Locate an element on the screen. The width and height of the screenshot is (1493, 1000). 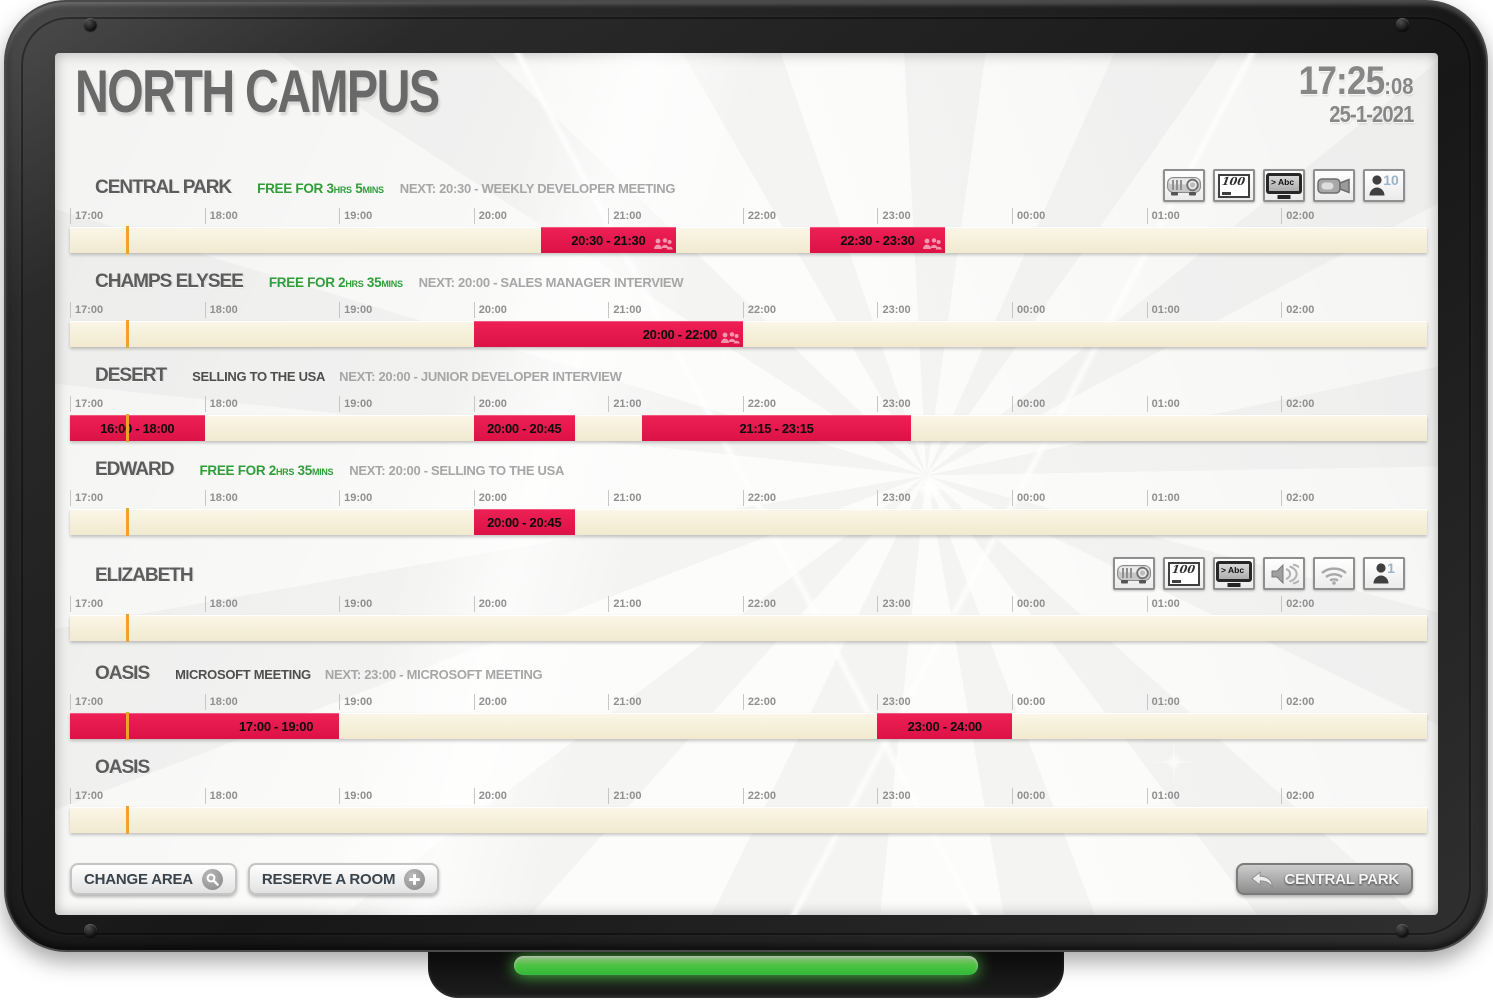
booking-time-label: 17:00 - 19:00 is located at coordinates (276, 726).